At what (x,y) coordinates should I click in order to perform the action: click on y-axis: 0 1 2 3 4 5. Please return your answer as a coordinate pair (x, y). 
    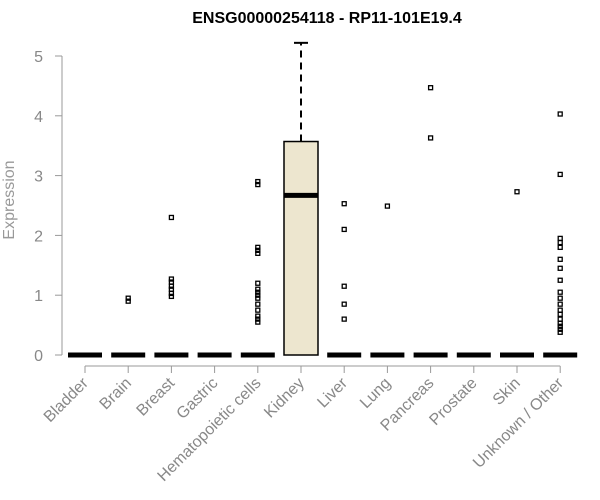
    Looking at the image, I should click on (48, 207).